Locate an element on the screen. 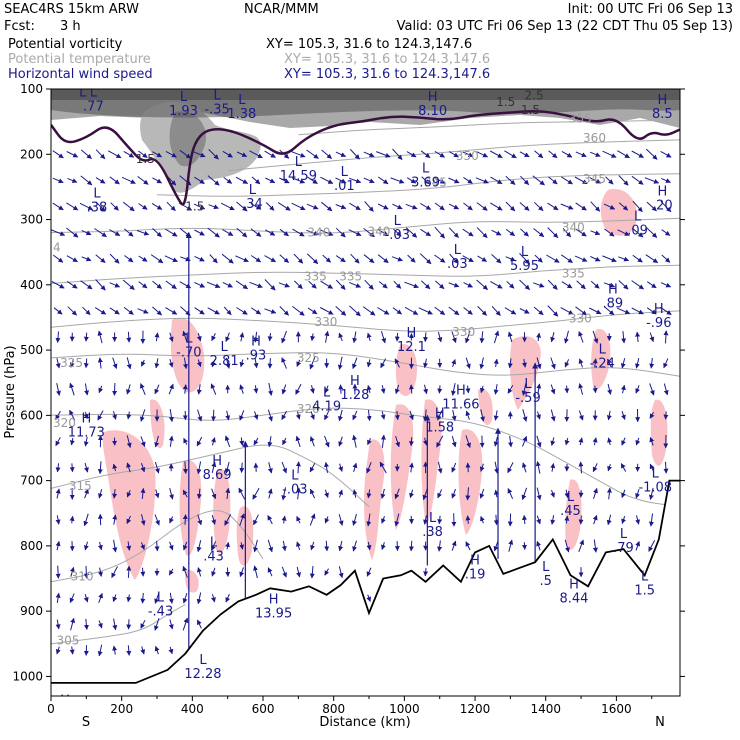  extremum-value: .19 is located at coordinates (475, 574).